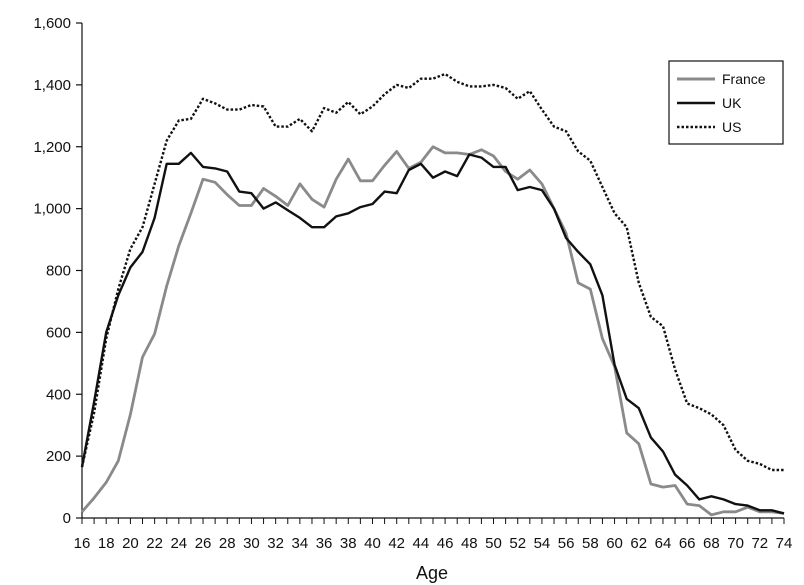 The image size is (804, 585). I want to click on x-tick-label: 20, so click(130, 543).